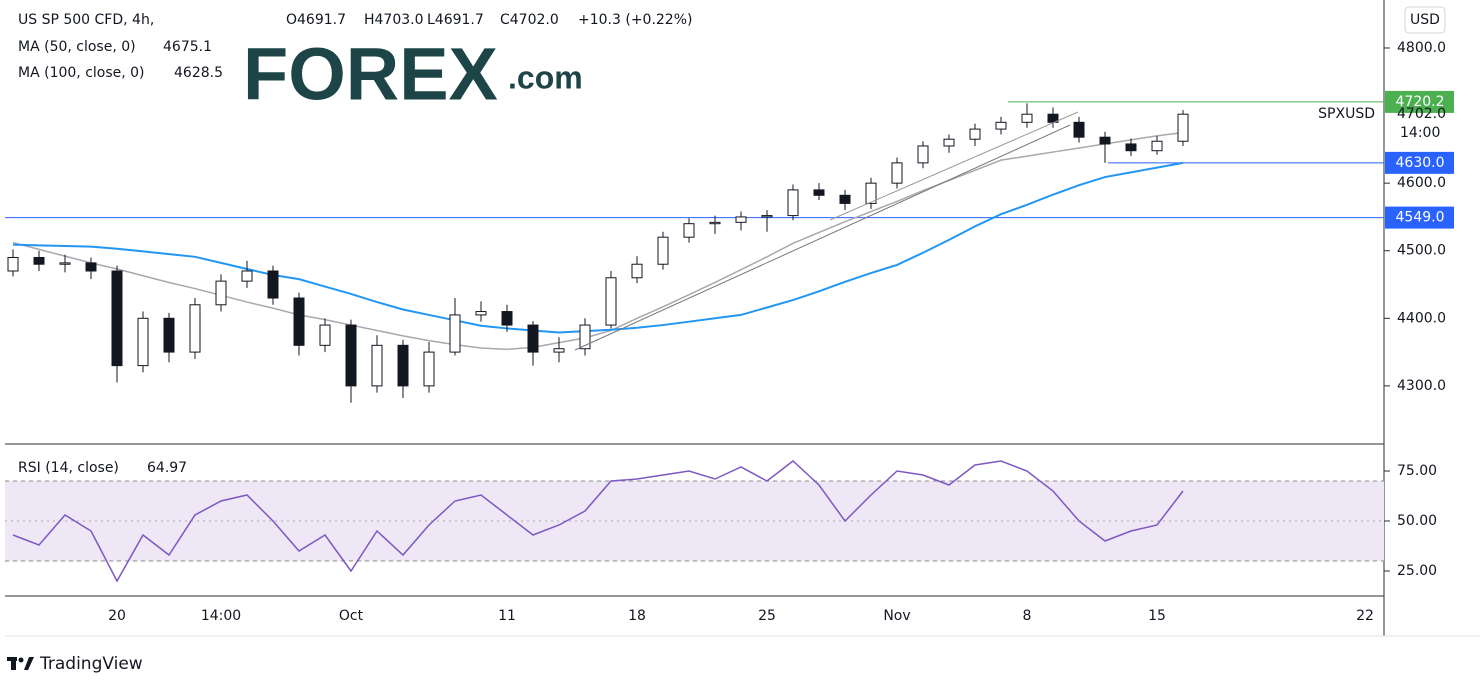 The height and width of the screenshot is (690, 1480). What do you see at coordinates (316, 20) in the screenshot?
I see `ohlc-open: O4691.7` at bounding box center [316, 20].